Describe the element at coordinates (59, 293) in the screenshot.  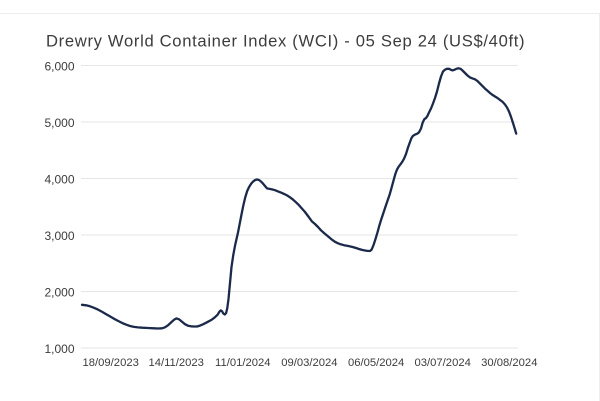
I see `svg-text: 2,000` at that location.